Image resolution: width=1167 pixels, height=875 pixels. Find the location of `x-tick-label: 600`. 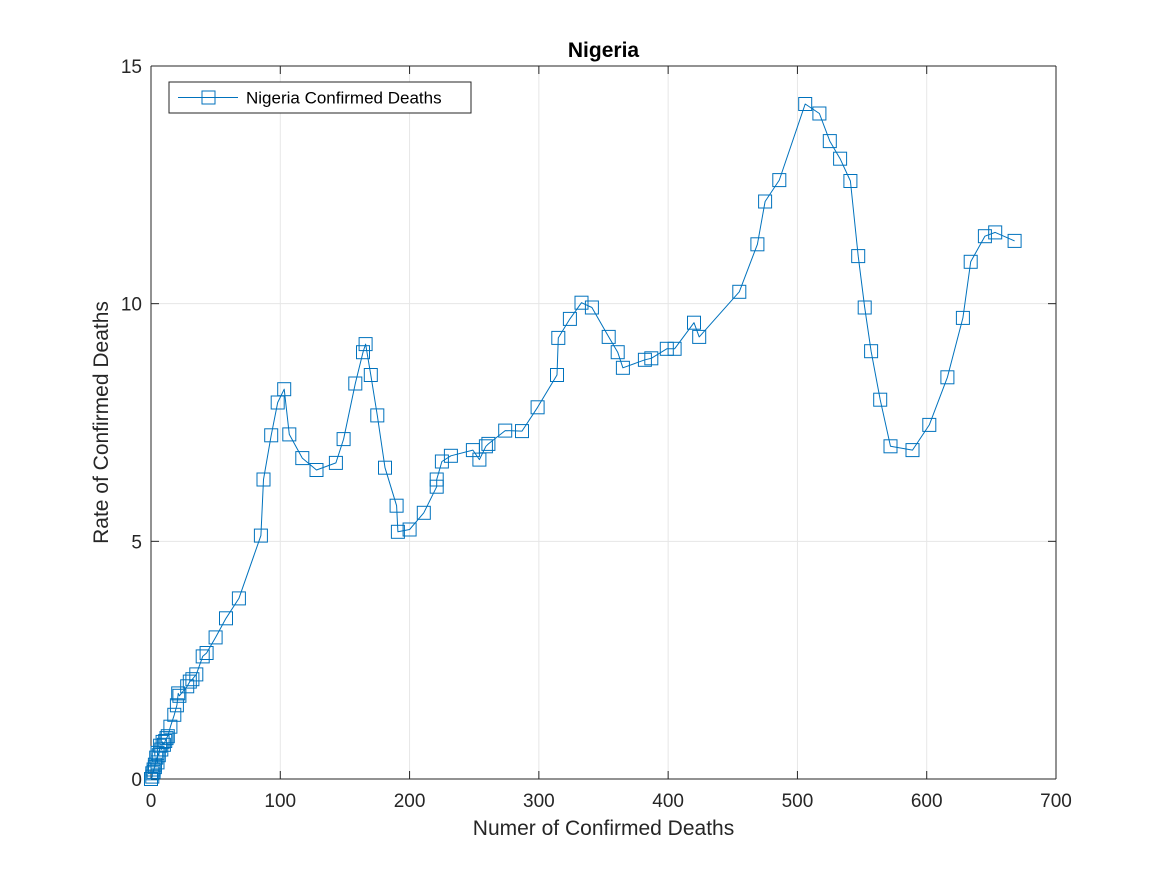

x-tick-label: 600 is located at coordinates (927, 801).